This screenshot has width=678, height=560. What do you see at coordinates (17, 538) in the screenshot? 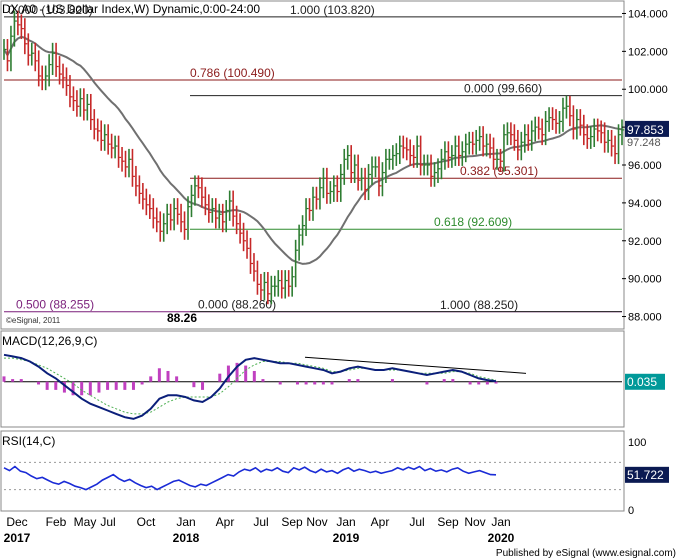
I see `time-axis-year: 2017` at bounding box center [17, 538].